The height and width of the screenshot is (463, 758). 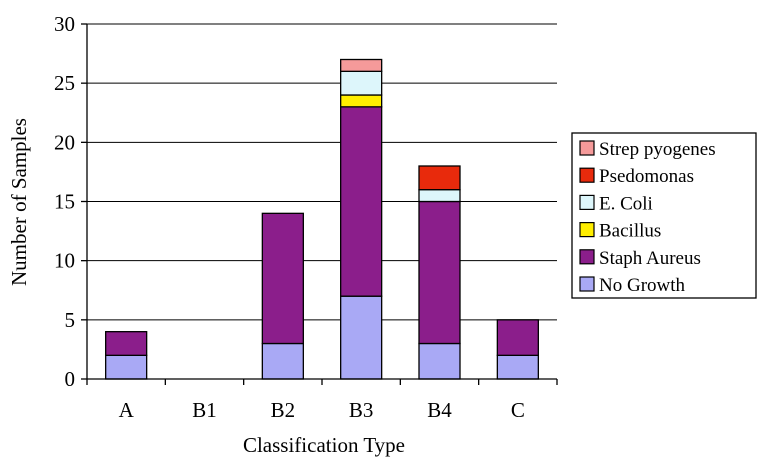 What do you see at coordinates (64, 83) in the screenshot?
I see `y-tick-label: 25` at bounding box center [64, 83].